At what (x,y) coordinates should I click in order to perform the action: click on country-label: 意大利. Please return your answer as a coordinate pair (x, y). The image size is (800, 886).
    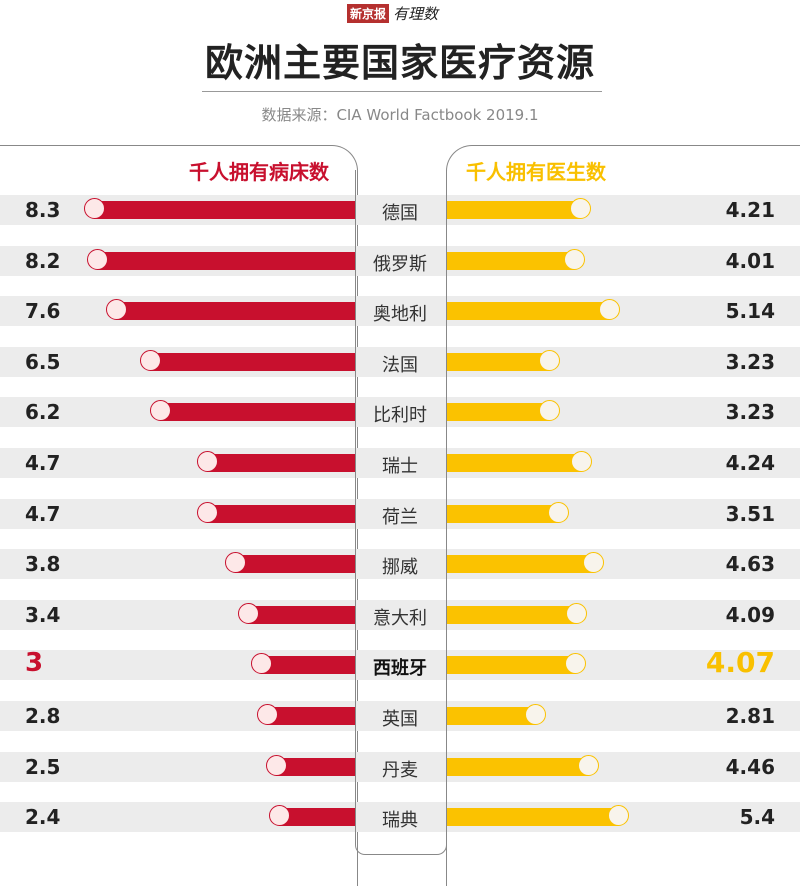
    Looking at the image, I should click on (400, 618).